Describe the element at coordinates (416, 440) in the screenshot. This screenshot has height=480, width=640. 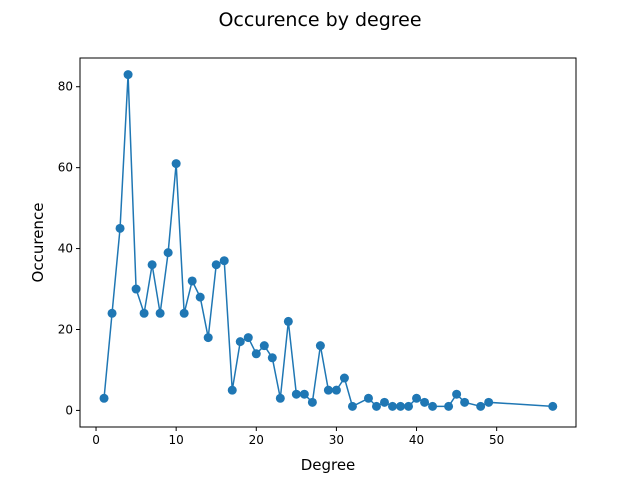
I see `x-tick-label: 40` at that location.